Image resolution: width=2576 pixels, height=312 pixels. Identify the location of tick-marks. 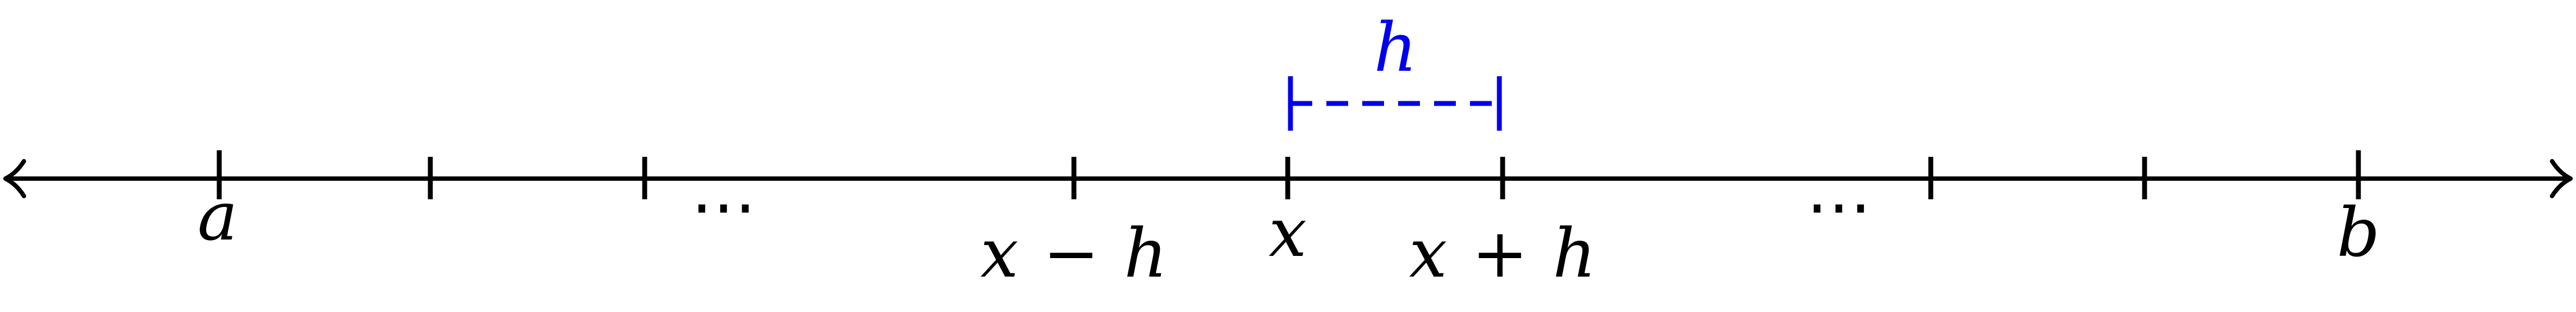
(1289, 174).